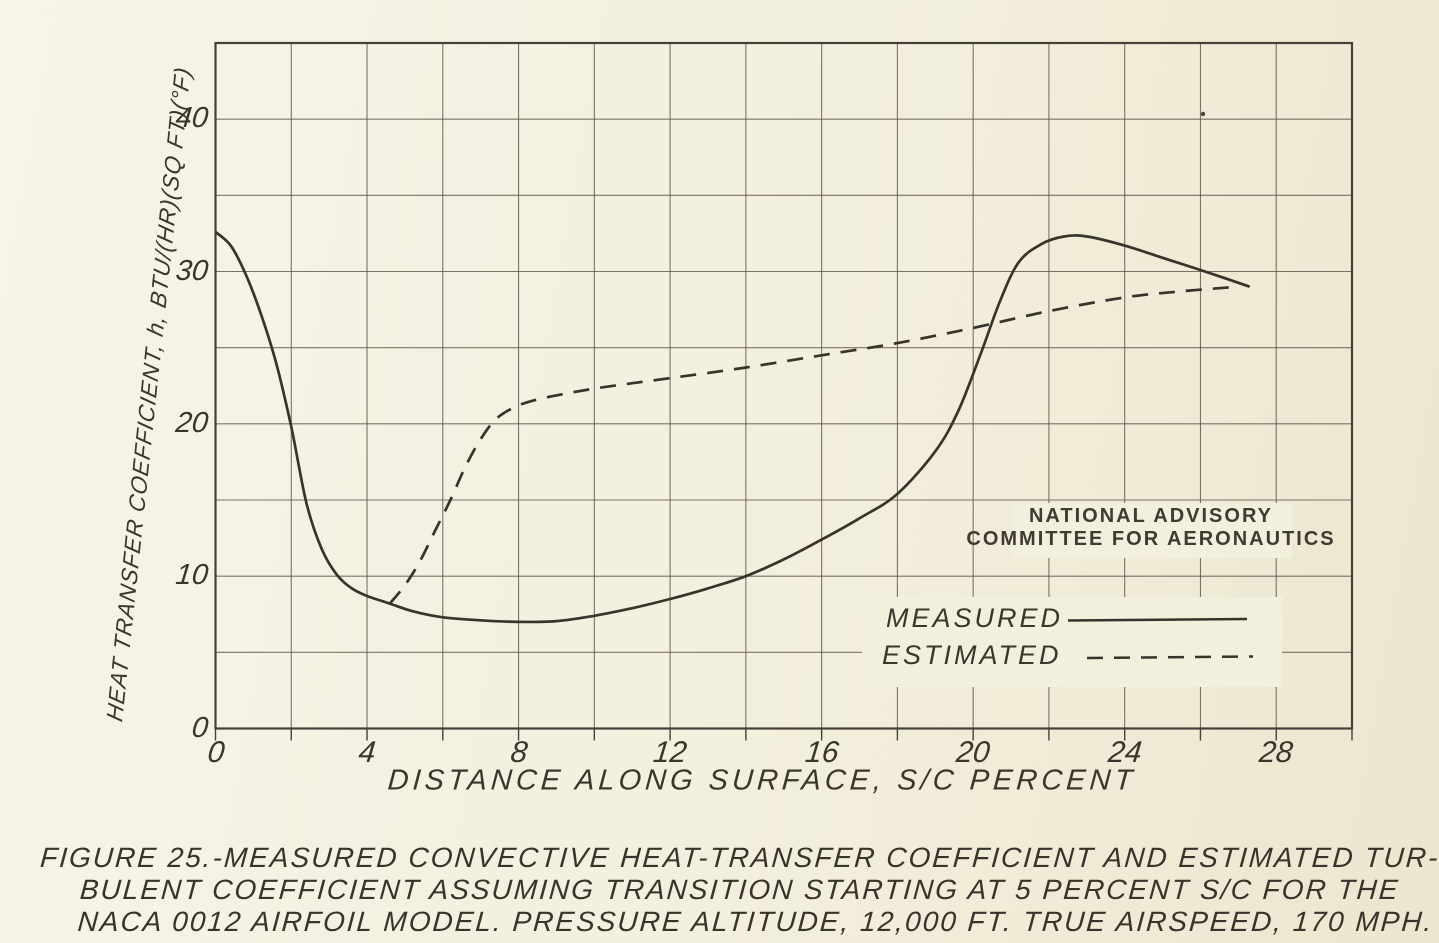 Image resolution: width=1439 pixels, height=943 pixels. What do you see at coordinates (1150, 516) in the screenshot?
I see `naca-stamp-line1: NATIONAL ADVISORY` at bounding box center [1150, 516].